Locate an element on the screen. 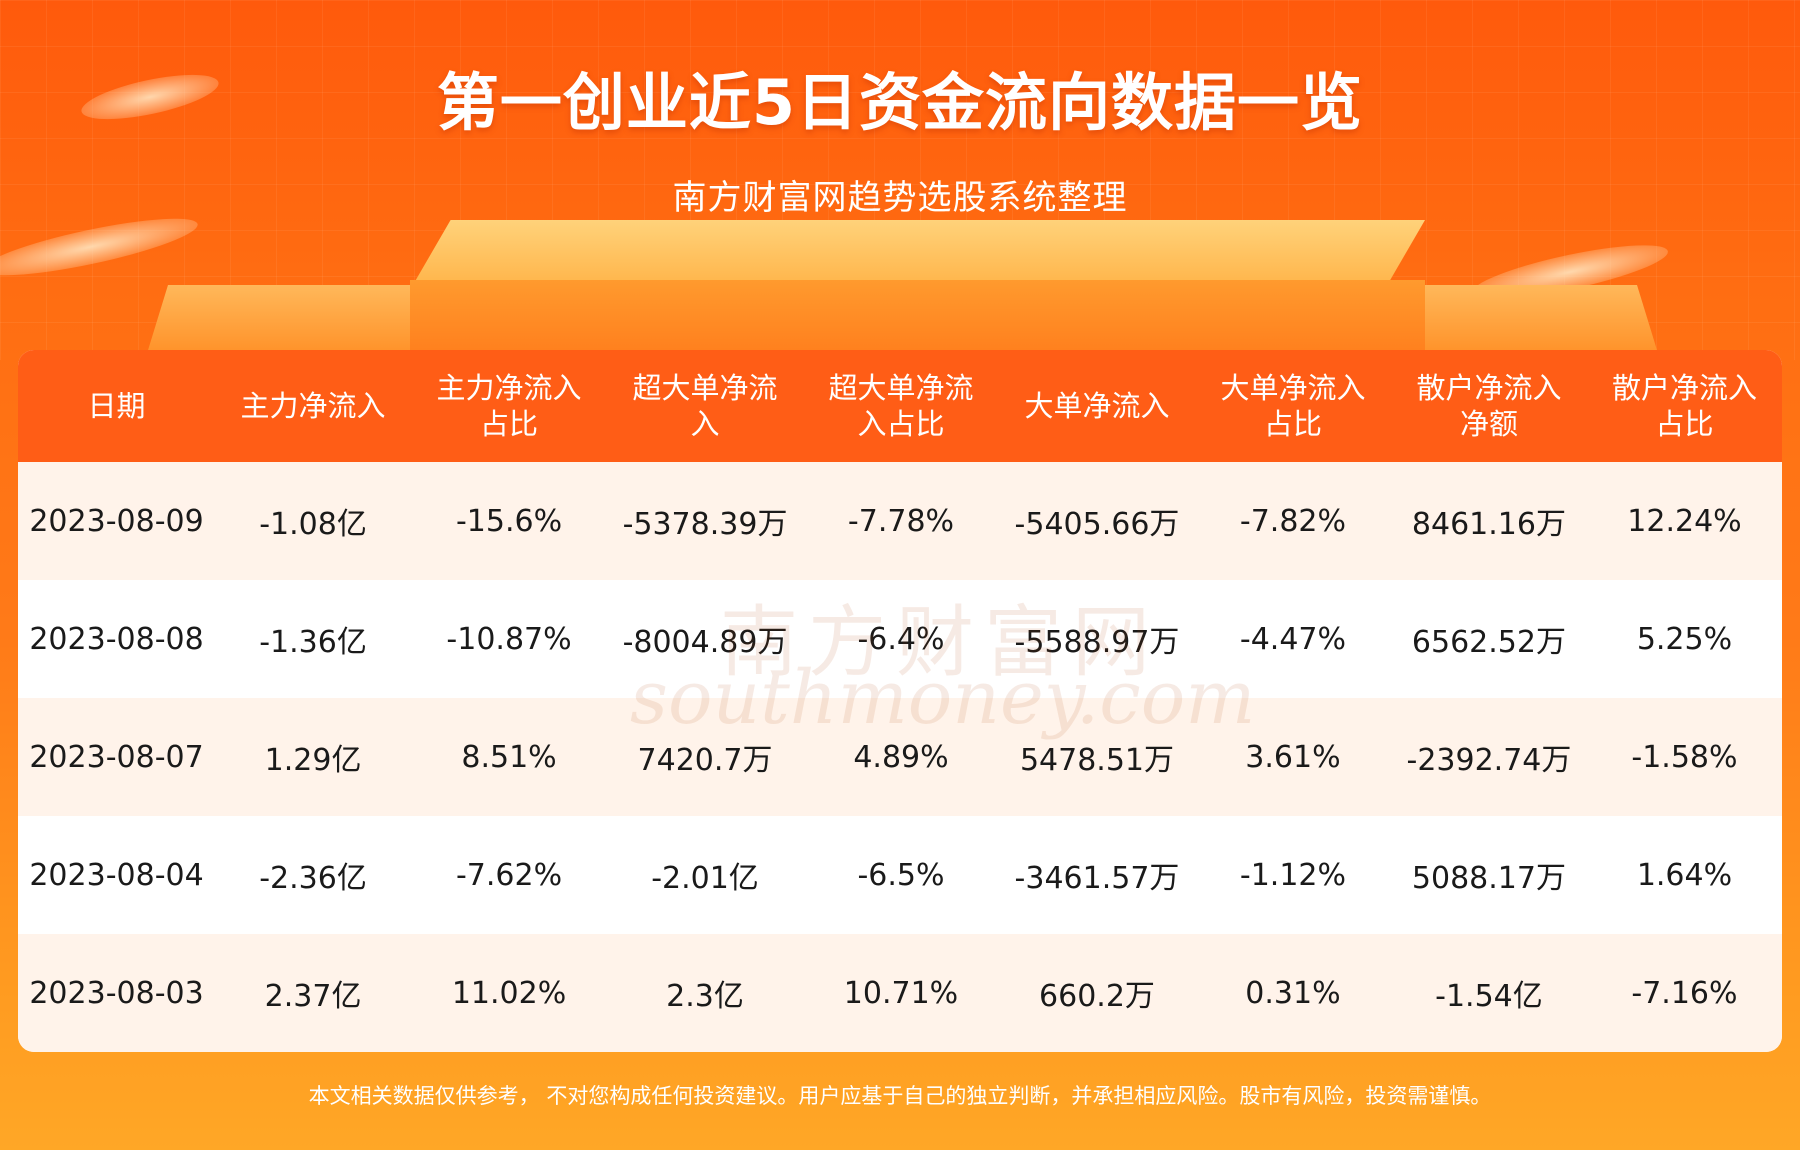  column-header-large-net-inflow-ratio: 大单净流入 占比 is located at coordinates (1292, 406).